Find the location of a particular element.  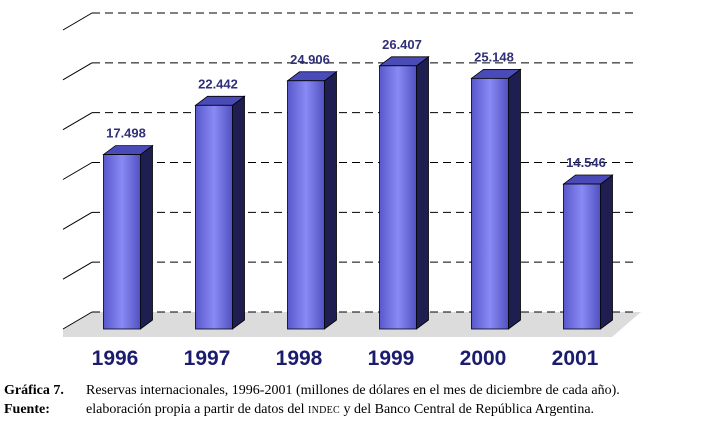

value-label: 24.906 is located at coordinates (310, 59).